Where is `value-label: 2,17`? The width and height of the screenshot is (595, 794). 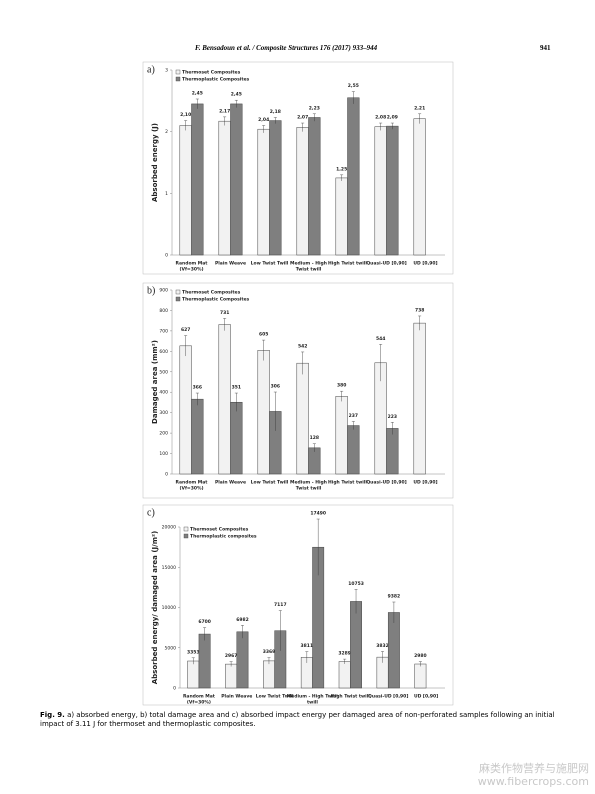 value-label: 2,17 is located at coordinates (224, 111).